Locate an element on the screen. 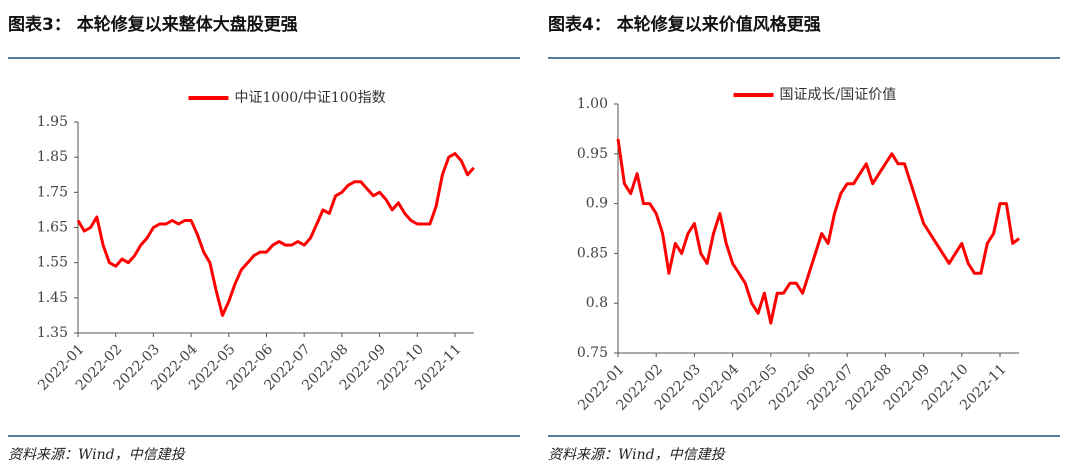  chart-title: 图表3： 本轮修复以来整体大盘股更强 is located at coordinates (153, 24).